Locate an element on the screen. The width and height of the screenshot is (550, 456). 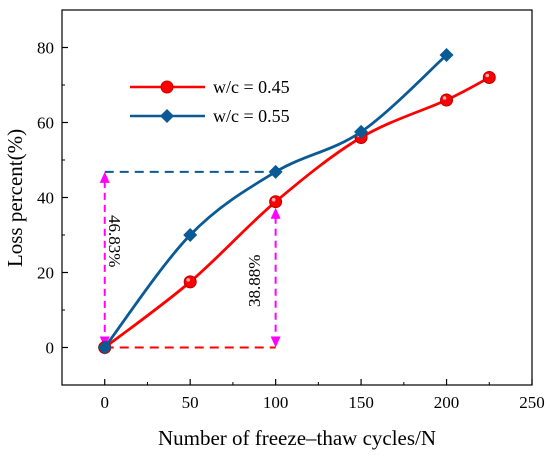
legend-marker-wc055 is located at coordinates (167, 116).